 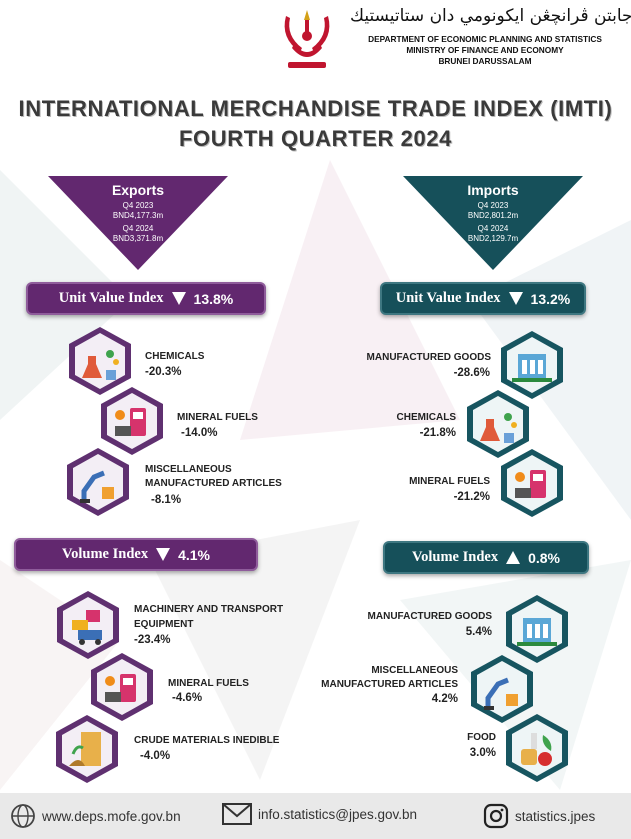 I want to click on exports-volume-index-label: Volume Index, so click(x=105, y=554).